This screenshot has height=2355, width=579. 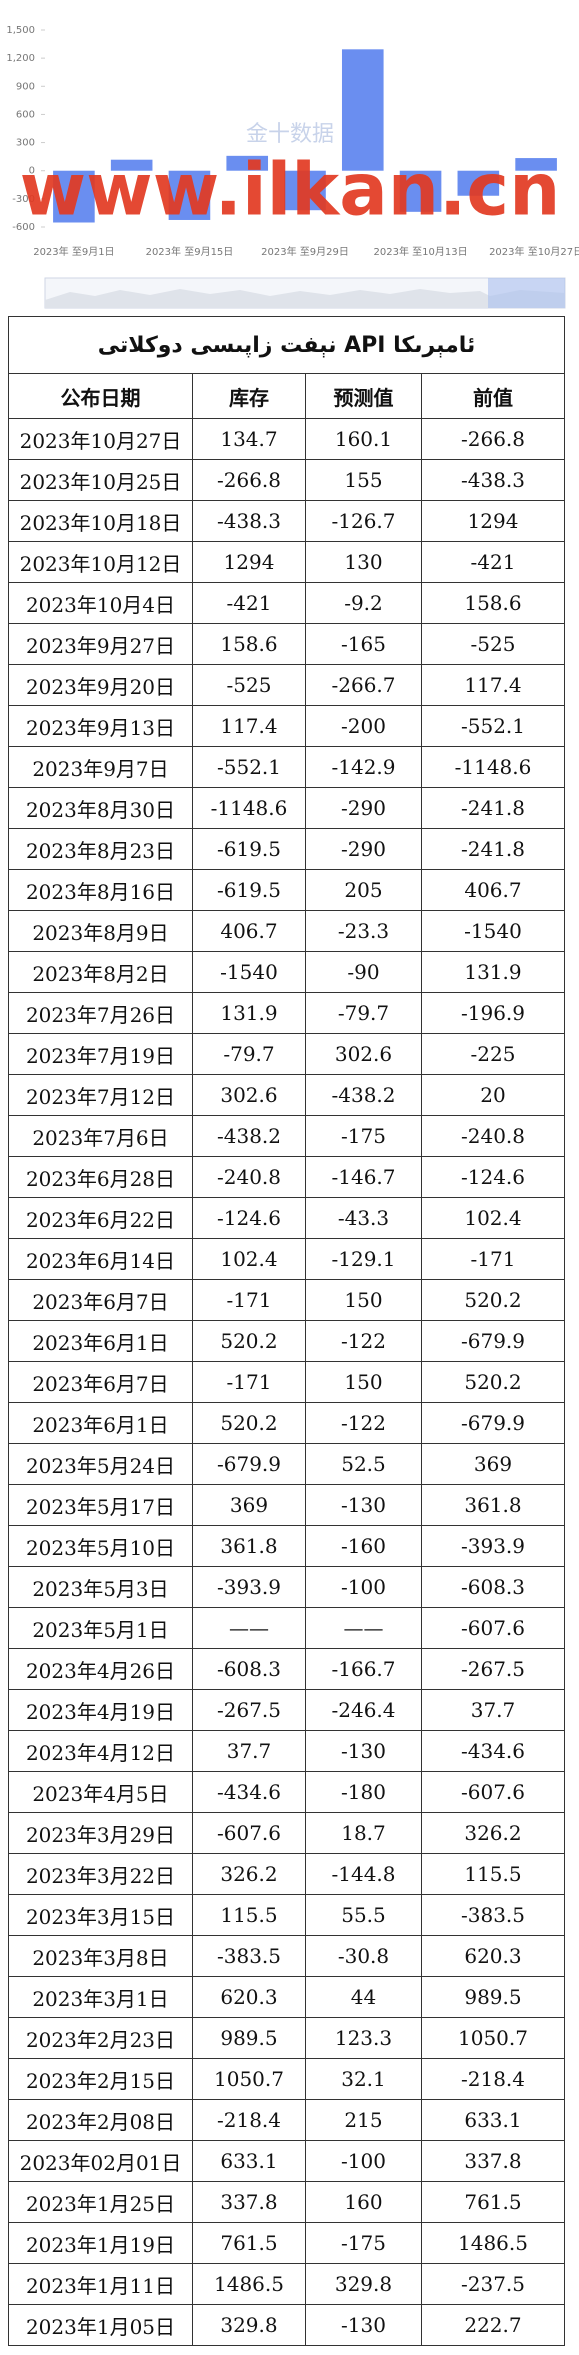 I want to click on date-cell: 2023年1月19日, so click(x=100, y=2243).